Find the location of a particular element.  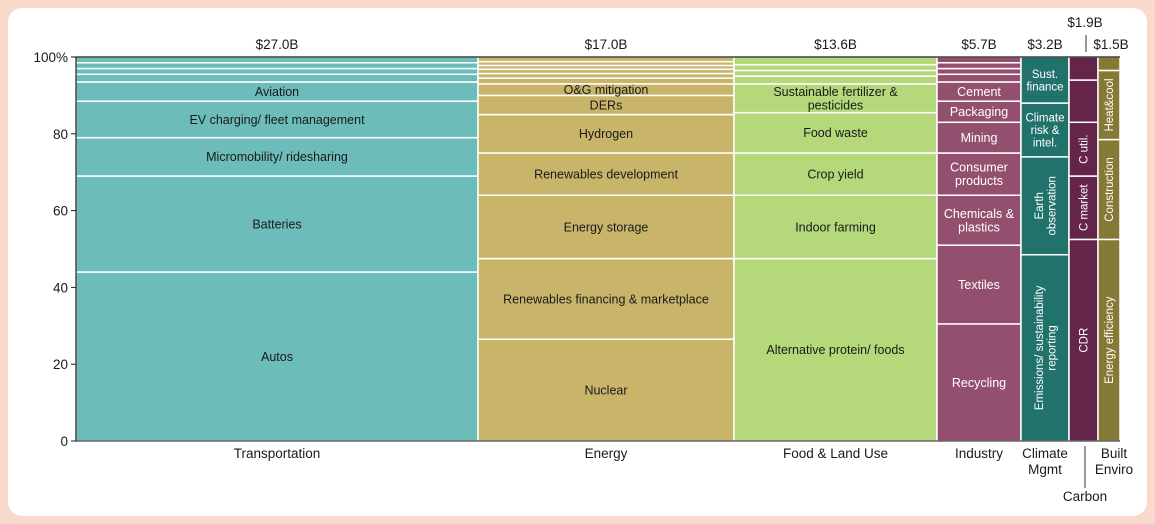

total-label-industry: $5.7B is located at coordinates (978, 44).